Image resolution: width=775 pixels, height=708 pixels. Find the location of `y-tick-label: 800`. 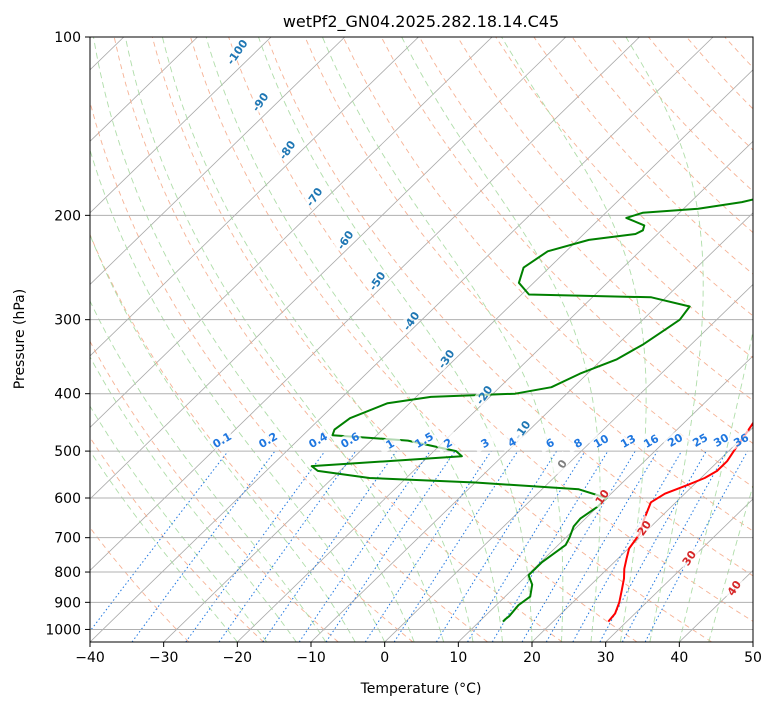

y-tick-label: 800 is located at coordinates (67, 573).